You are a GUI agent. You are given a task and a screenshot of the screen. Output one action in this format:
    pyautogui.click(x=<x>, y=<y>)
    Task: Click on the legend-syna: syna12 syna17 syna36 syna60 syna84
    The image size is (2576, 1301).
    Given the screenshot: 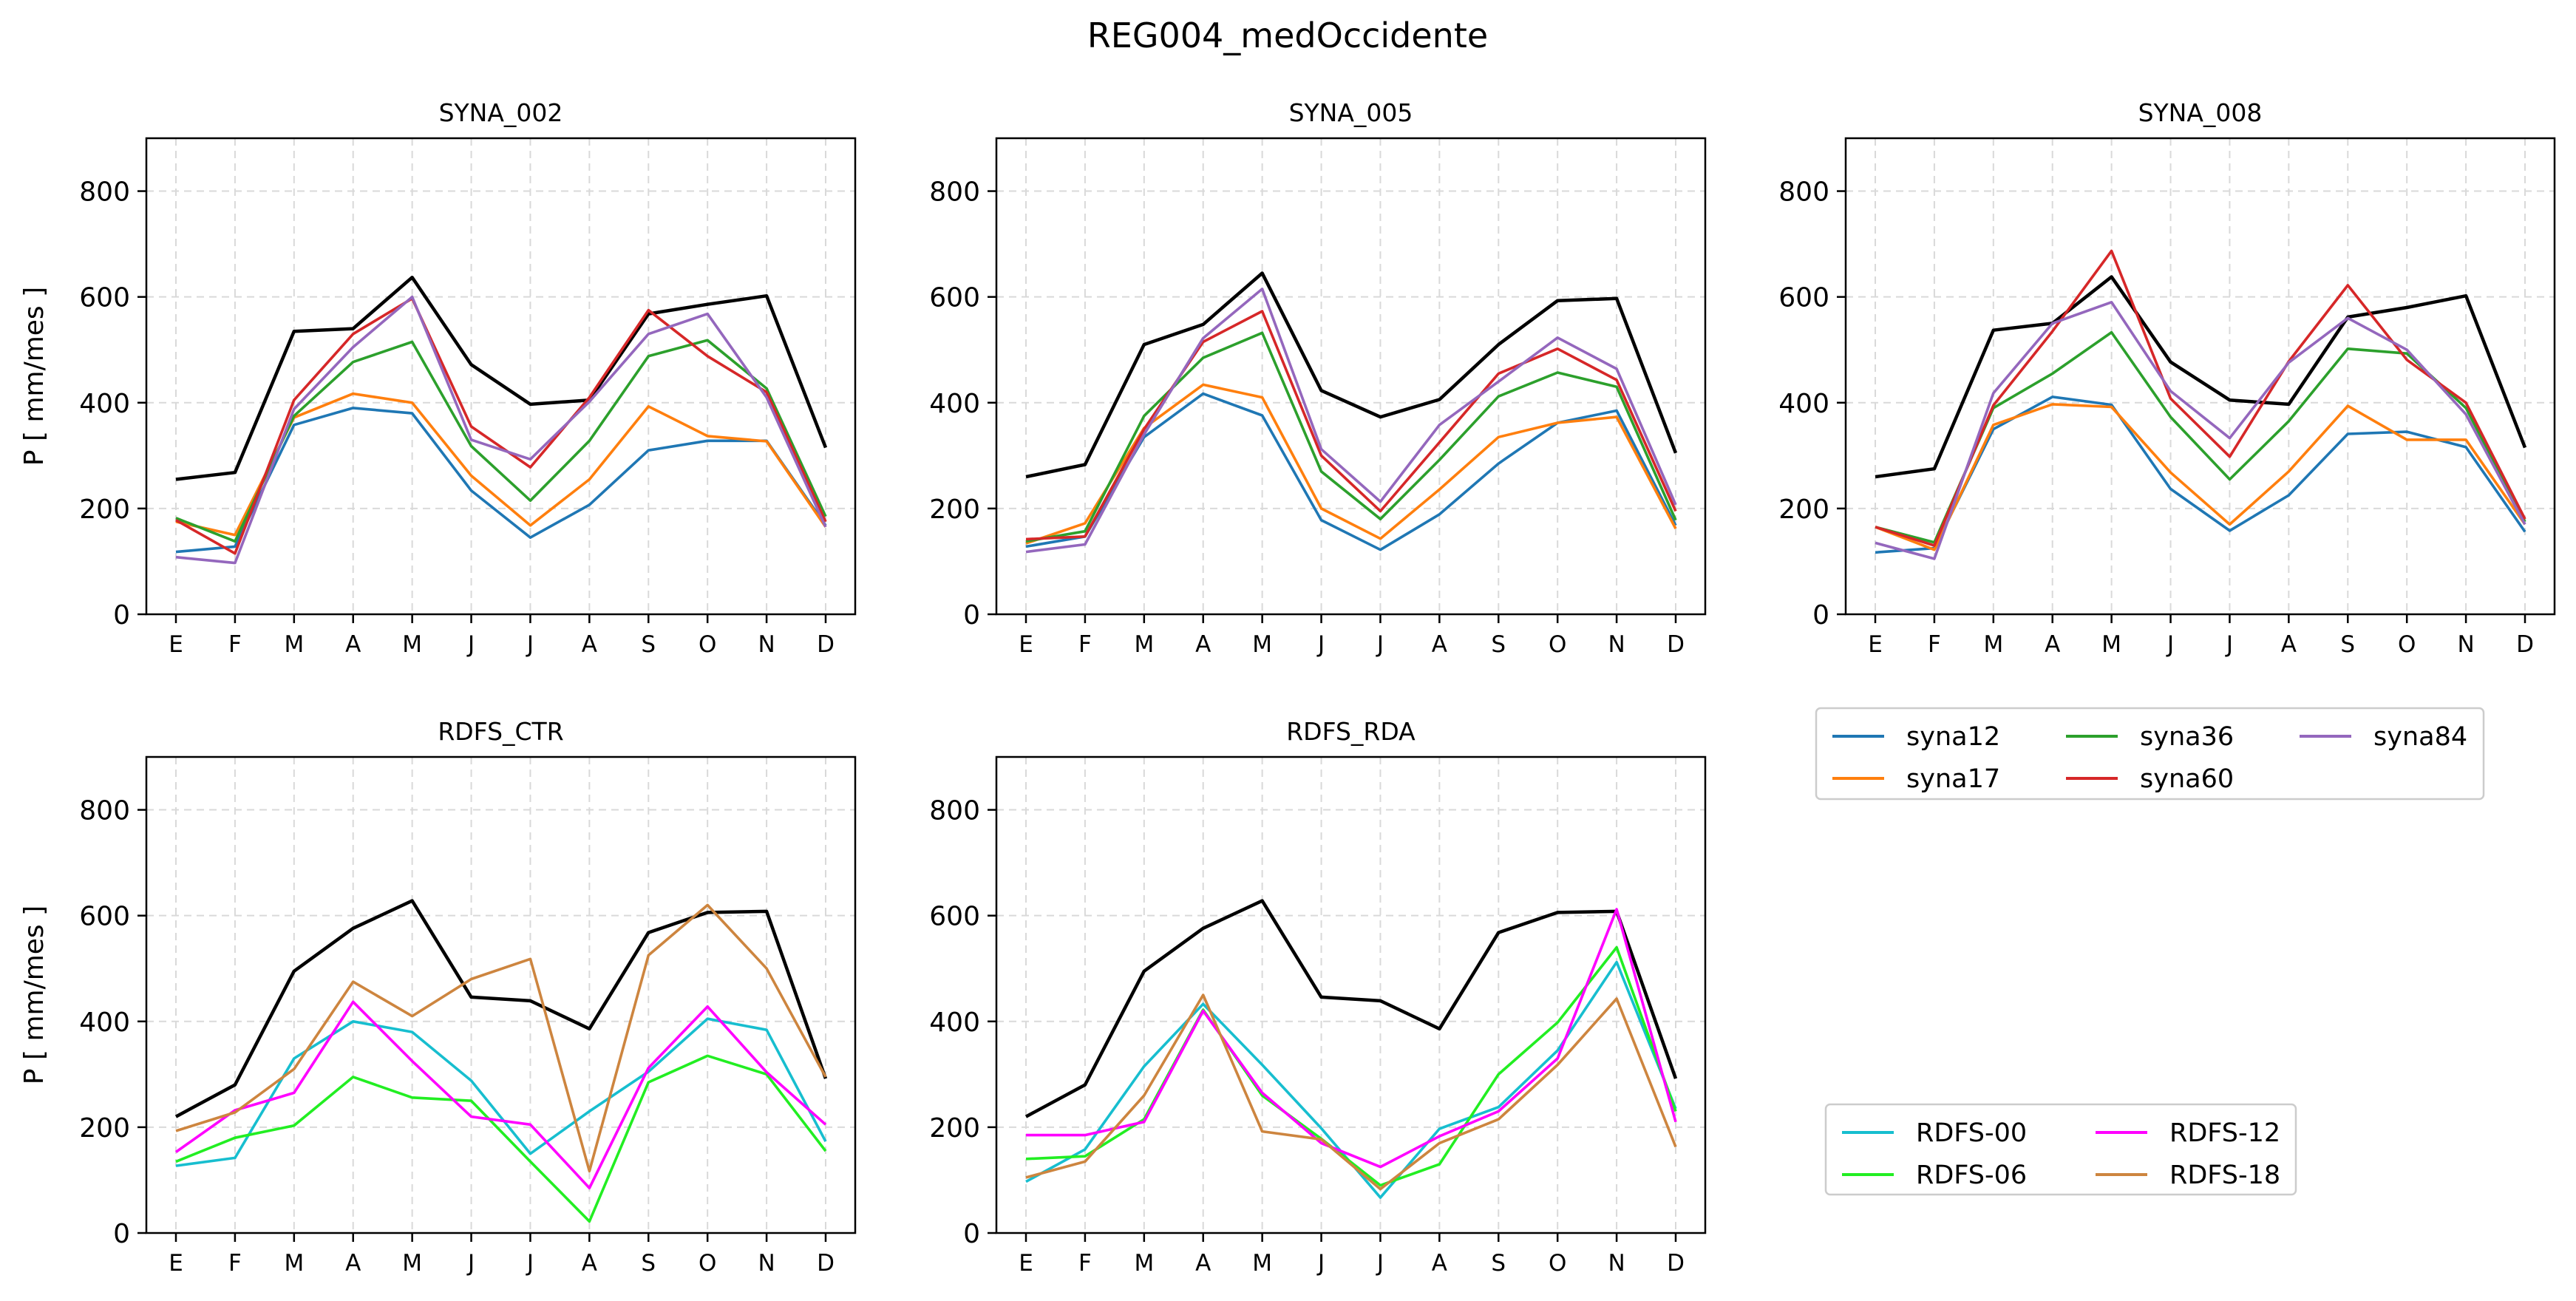 What is the action you would take?
    pyautogui.click(x=2150, y=754)
    